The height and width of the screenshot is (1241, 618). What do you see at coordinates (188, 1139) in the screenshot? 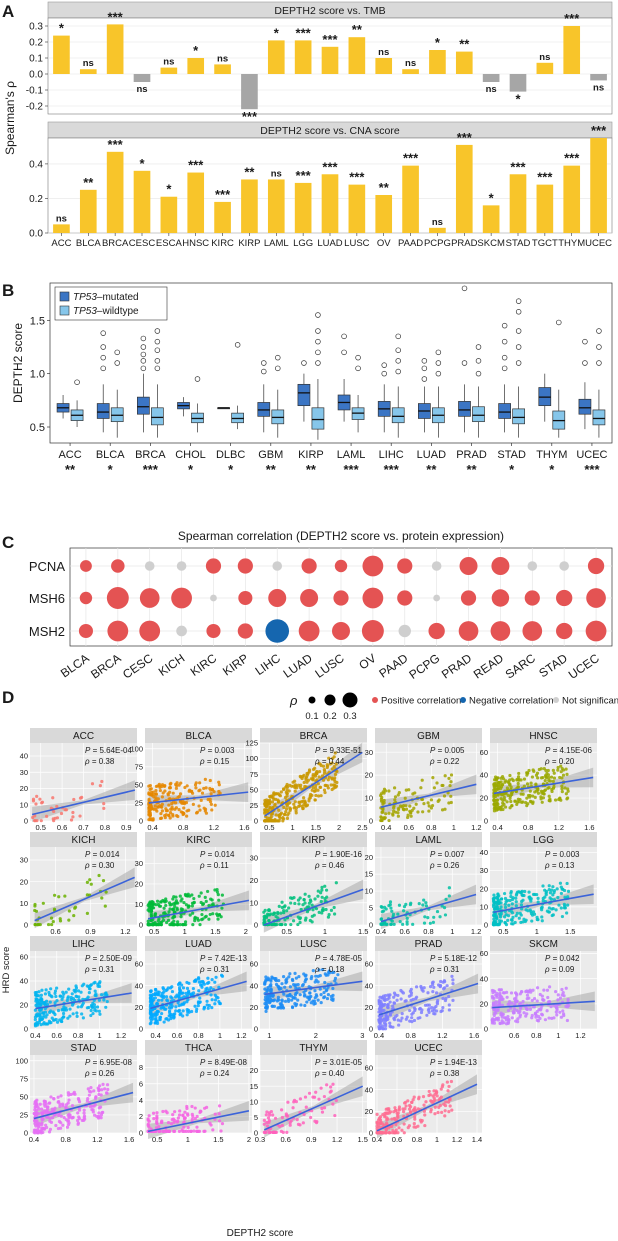
I see `d-THCA-xtick-label: 1` at bounding box center [188, 1139].